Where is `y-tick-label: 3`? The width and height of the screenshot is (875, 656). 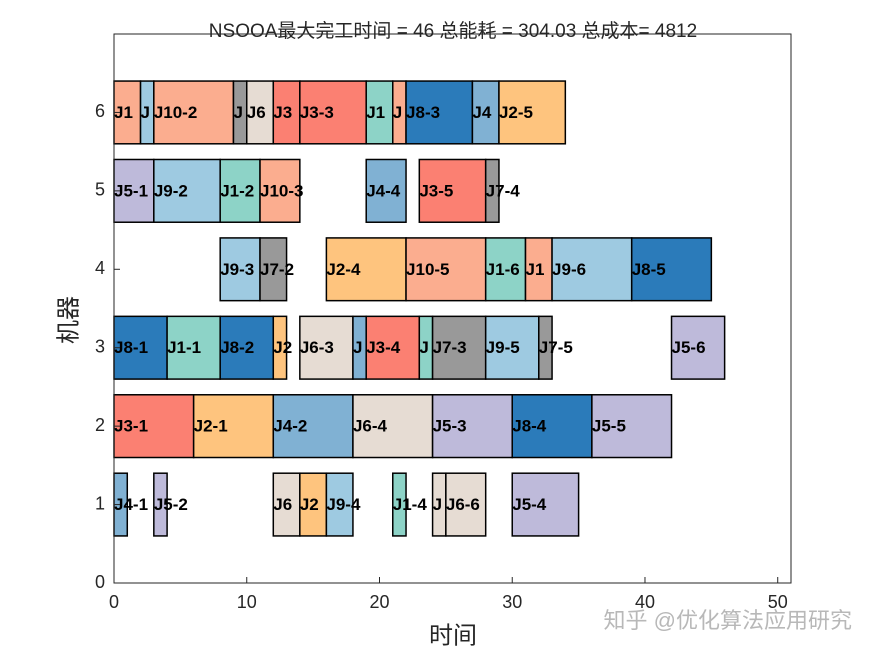
y-tick-label: 3 is located at coordinates (100, 346).